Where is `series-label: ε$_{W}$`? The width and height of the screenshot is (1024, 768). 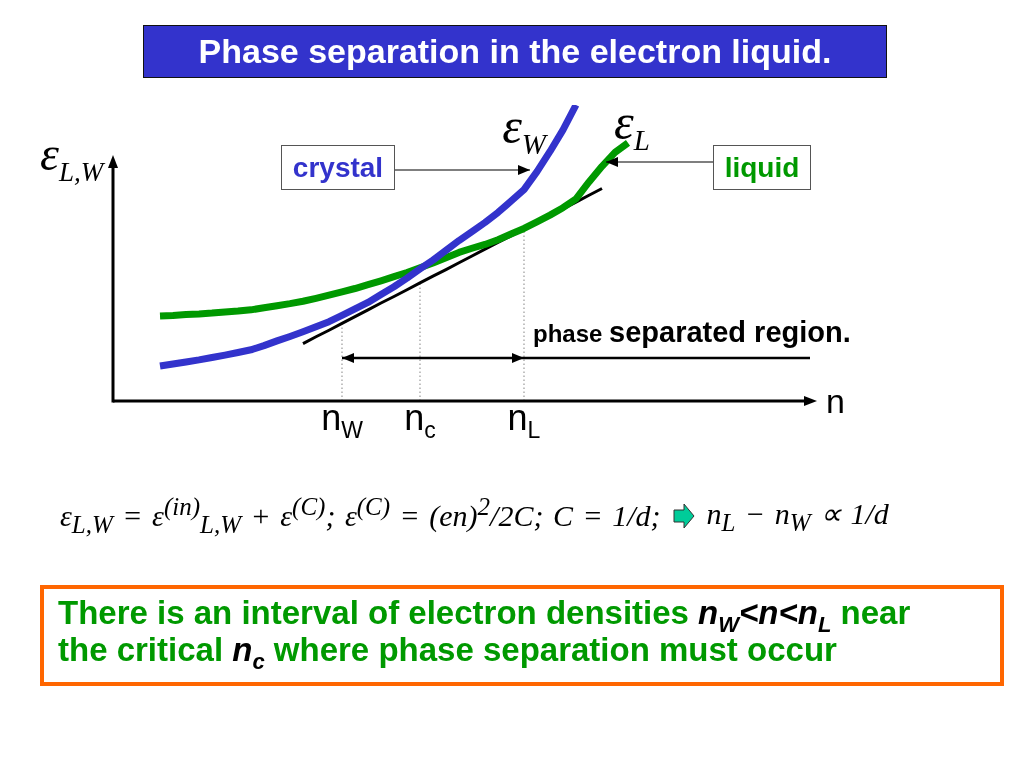 series-label: ε$_{W}$ is located at coordinates (524, 129).